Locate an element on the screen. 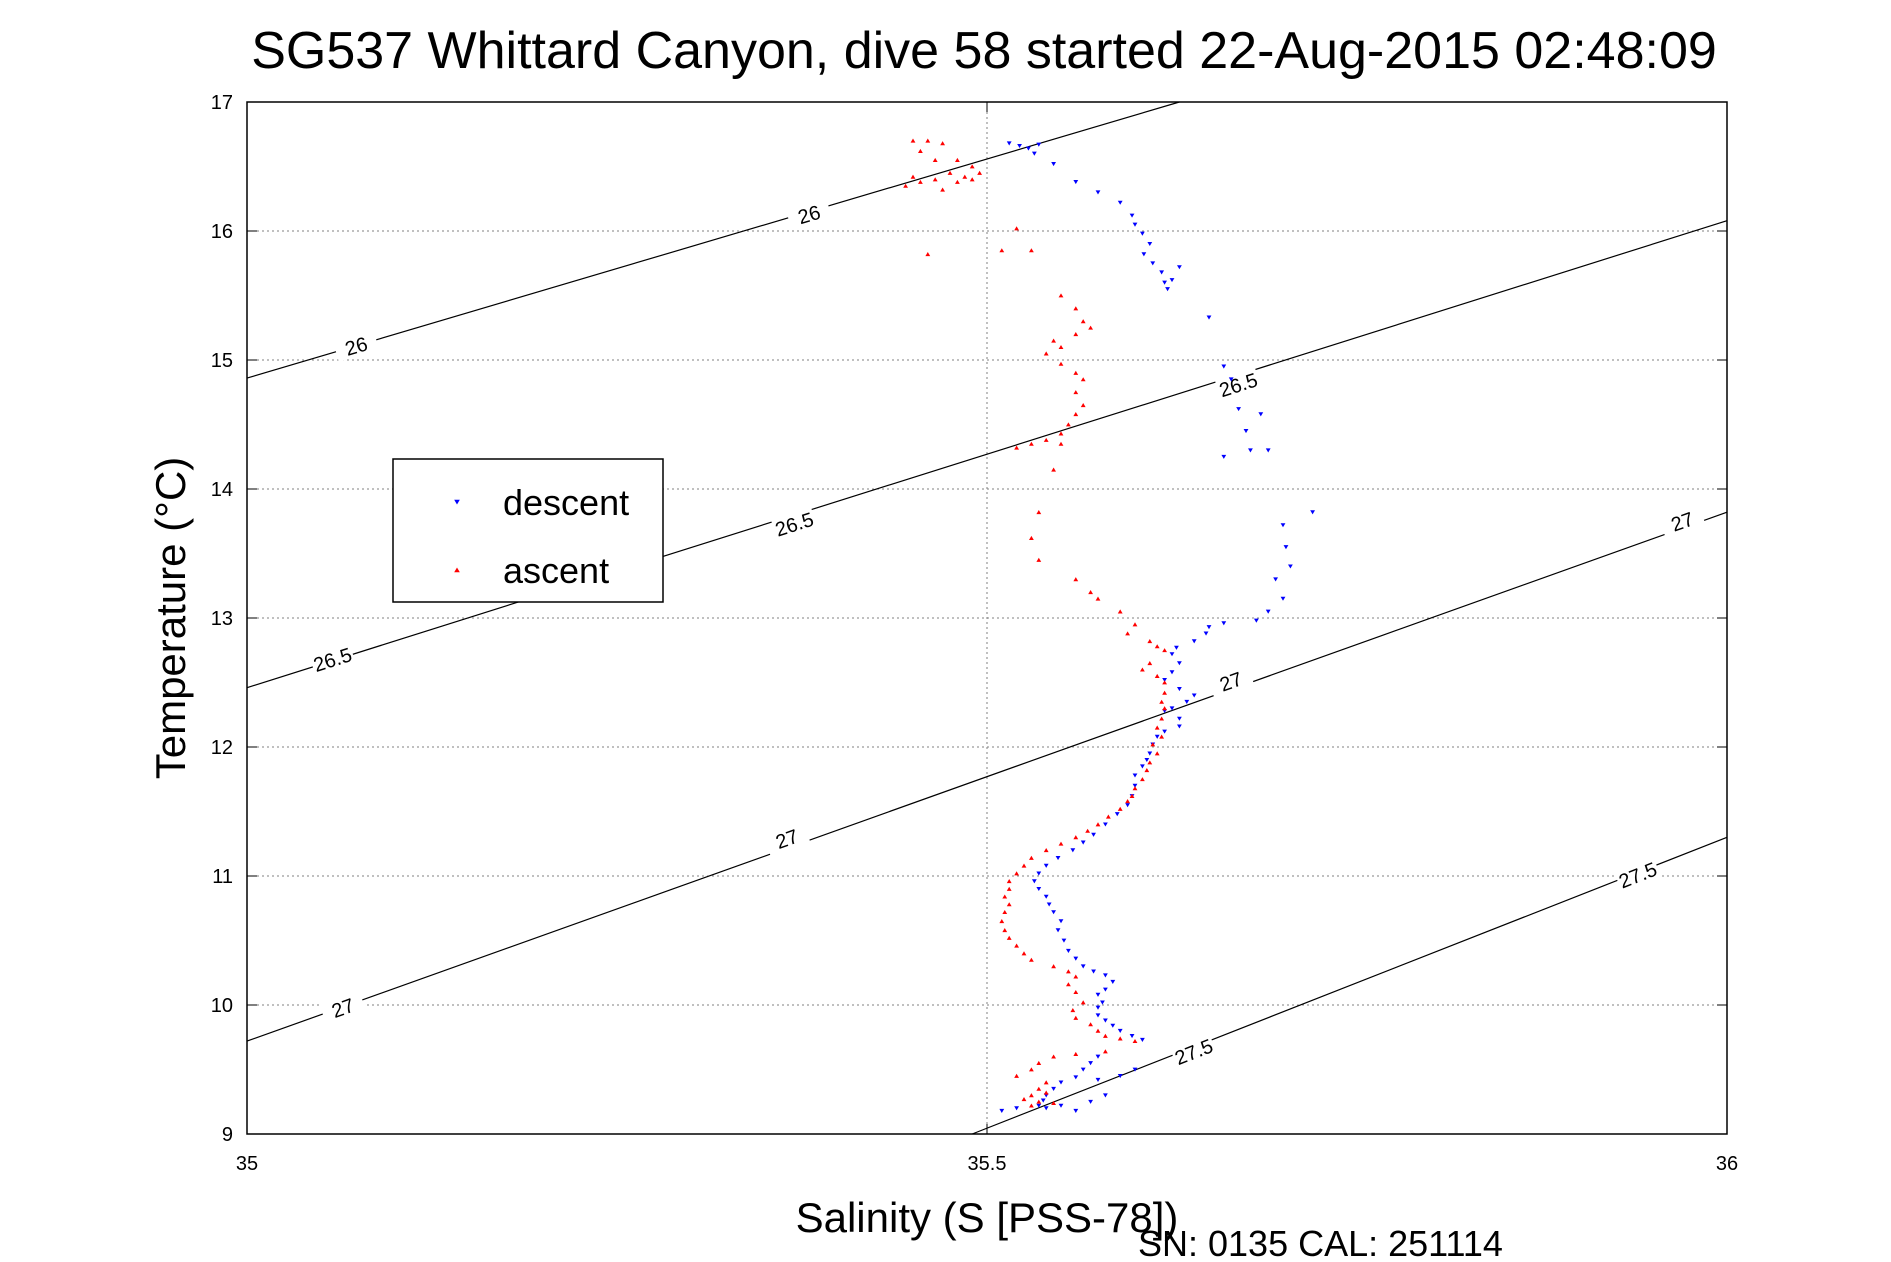  legend-marker-descent is located at coordinates (457, 502).